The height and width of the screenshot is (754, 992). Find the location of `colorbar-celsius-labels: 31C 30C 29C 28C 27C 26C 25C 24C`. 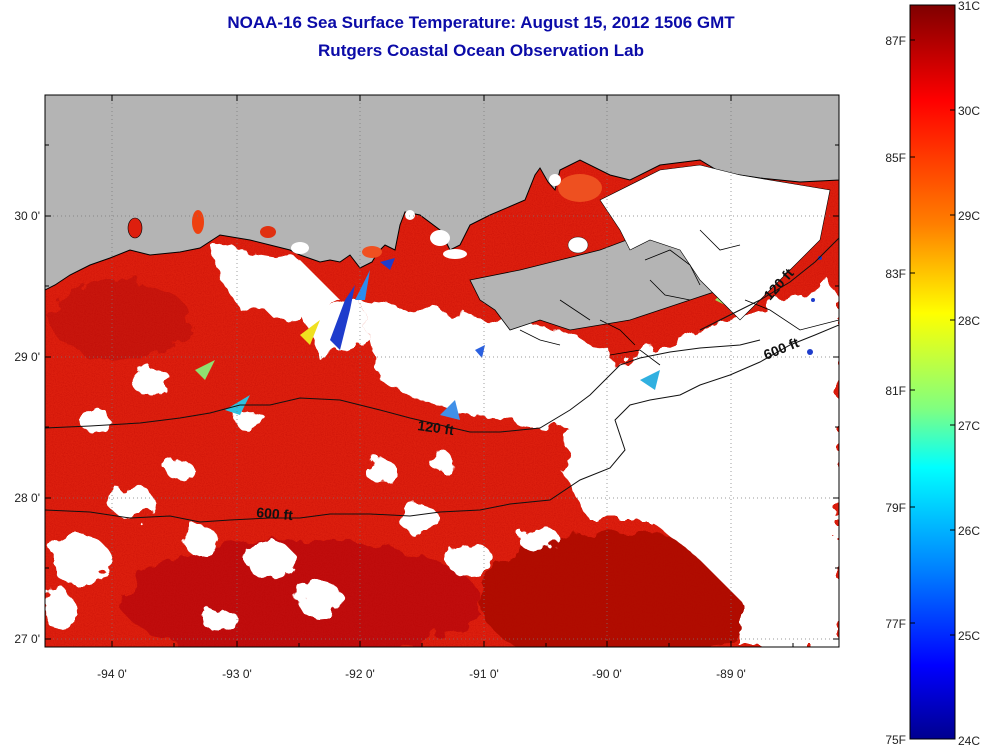

colorbar-celsius-labels: 31C 30C 29C 28C 27C 26C 25C 24C is located at coordinates (969, 374).